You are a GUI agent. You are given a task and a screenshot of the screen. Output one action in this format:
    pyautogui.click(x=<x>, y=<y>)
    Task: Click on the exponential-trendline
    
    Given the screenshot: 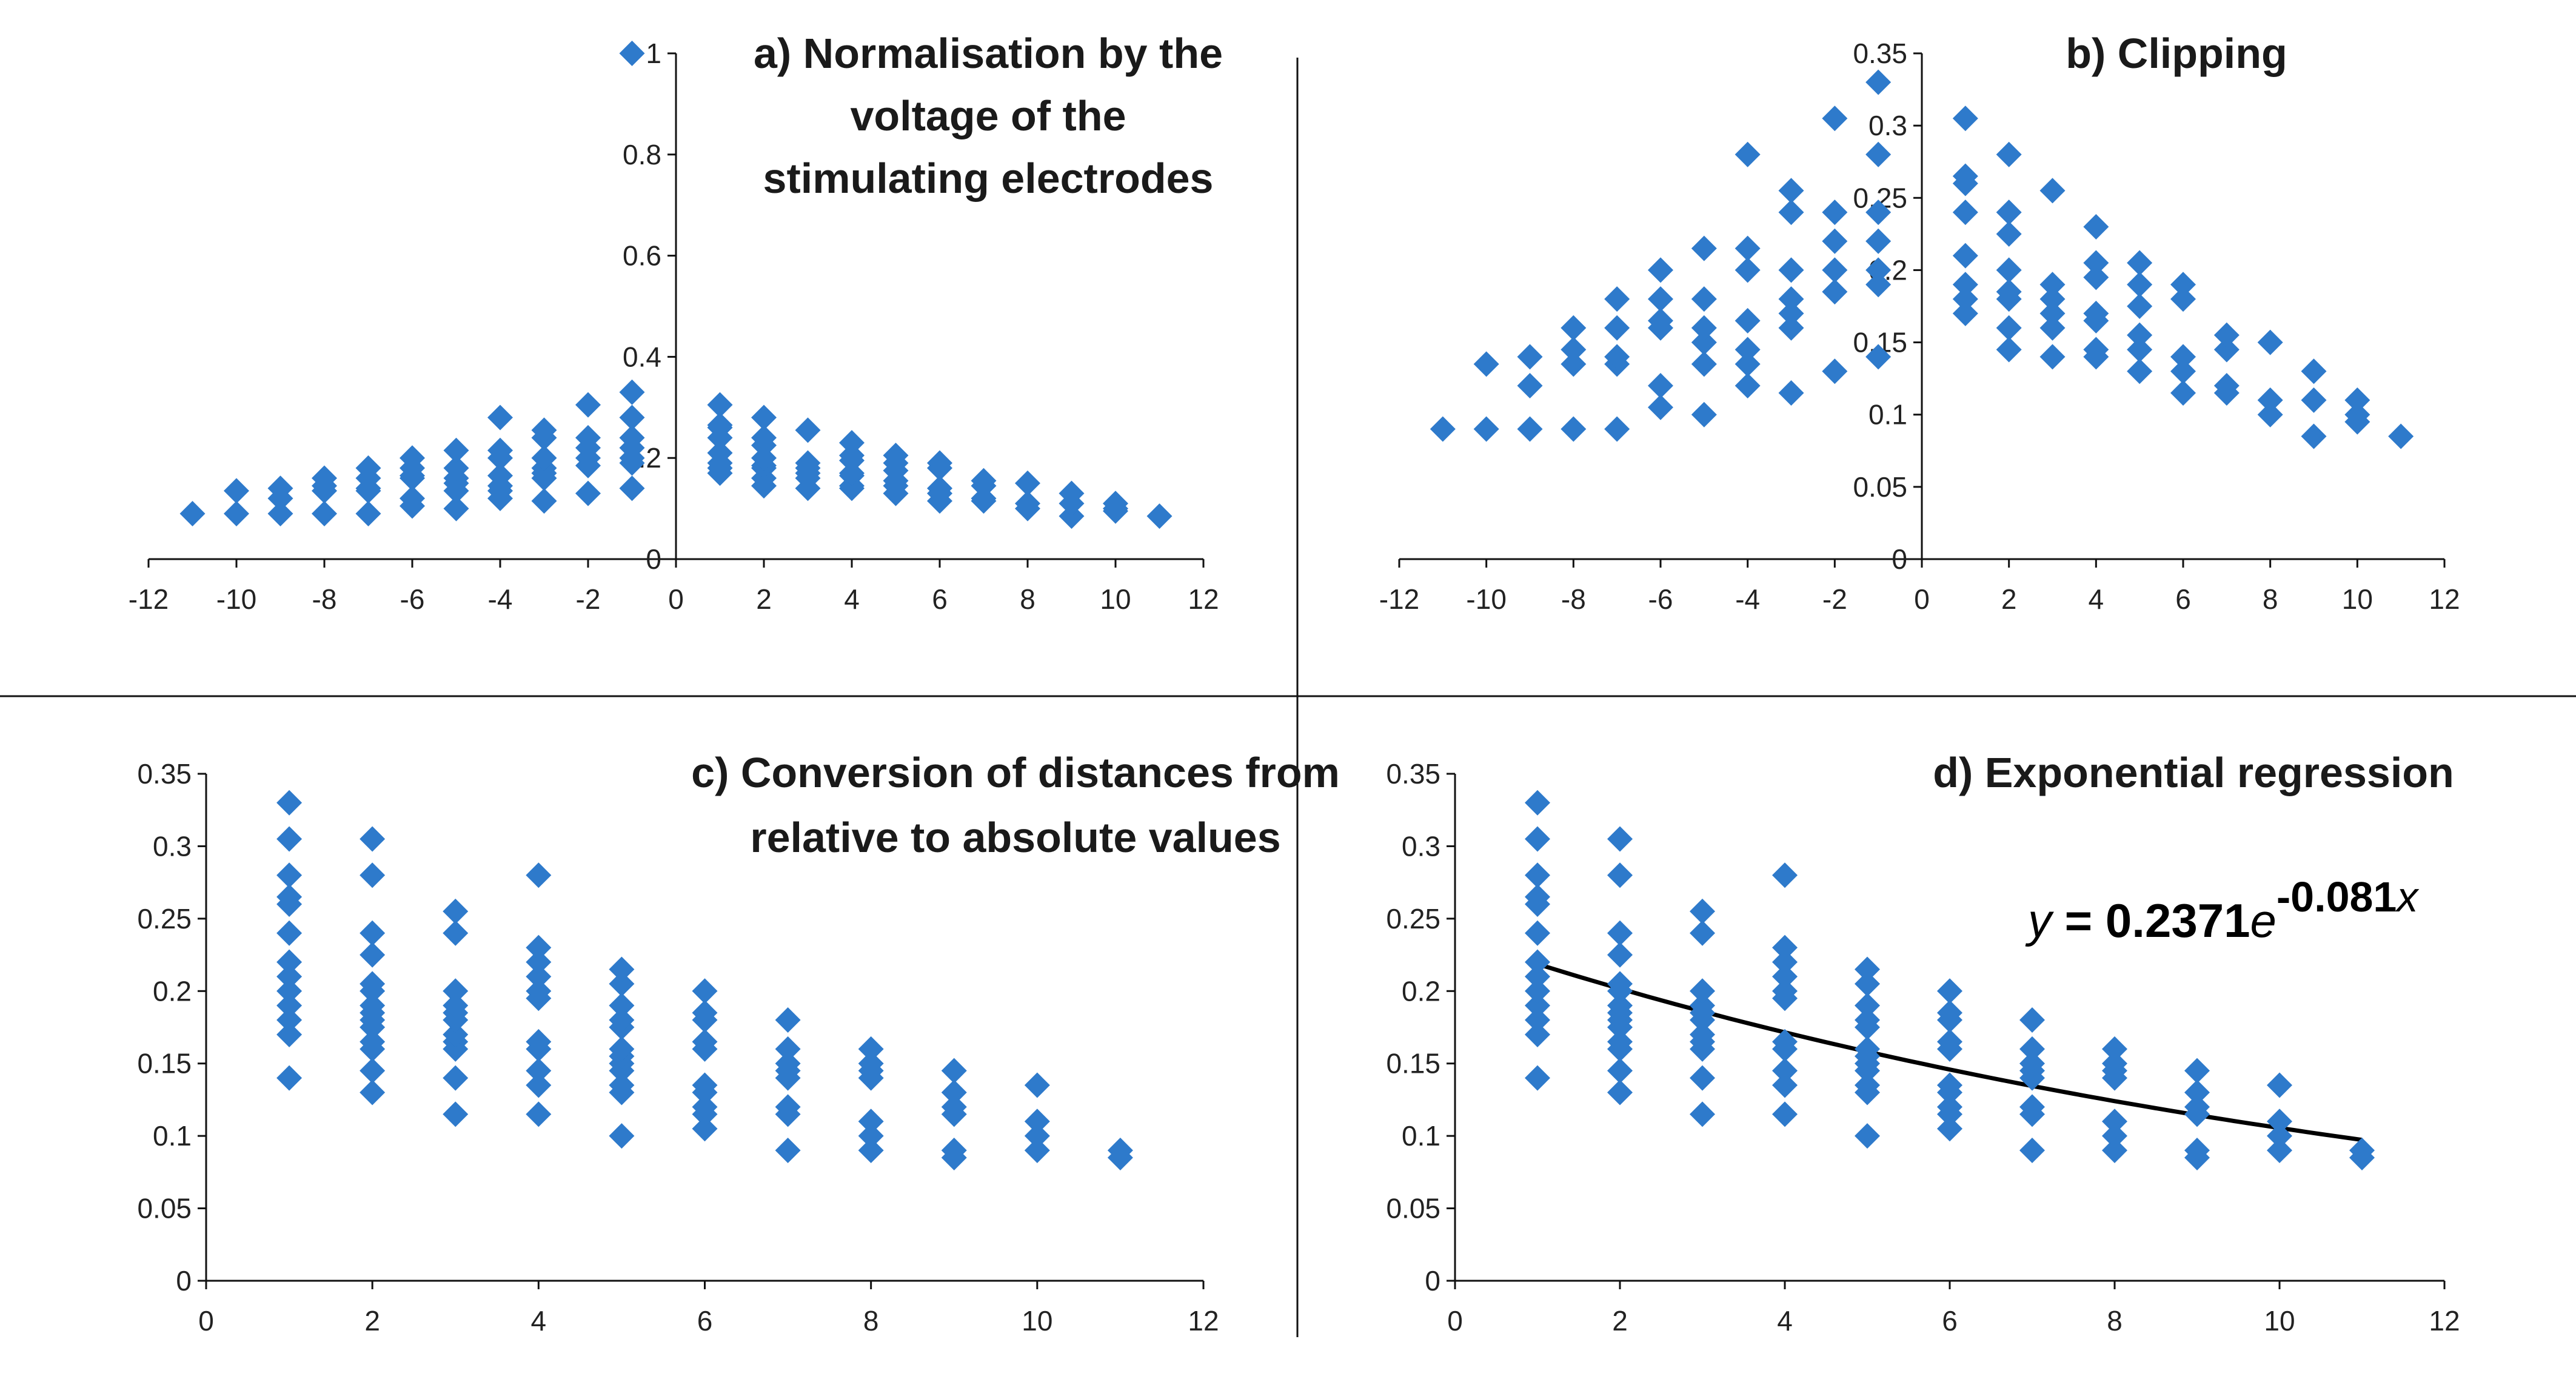 What is the action you would take?
    pyautogui.click(x=1949, y=1052)
    